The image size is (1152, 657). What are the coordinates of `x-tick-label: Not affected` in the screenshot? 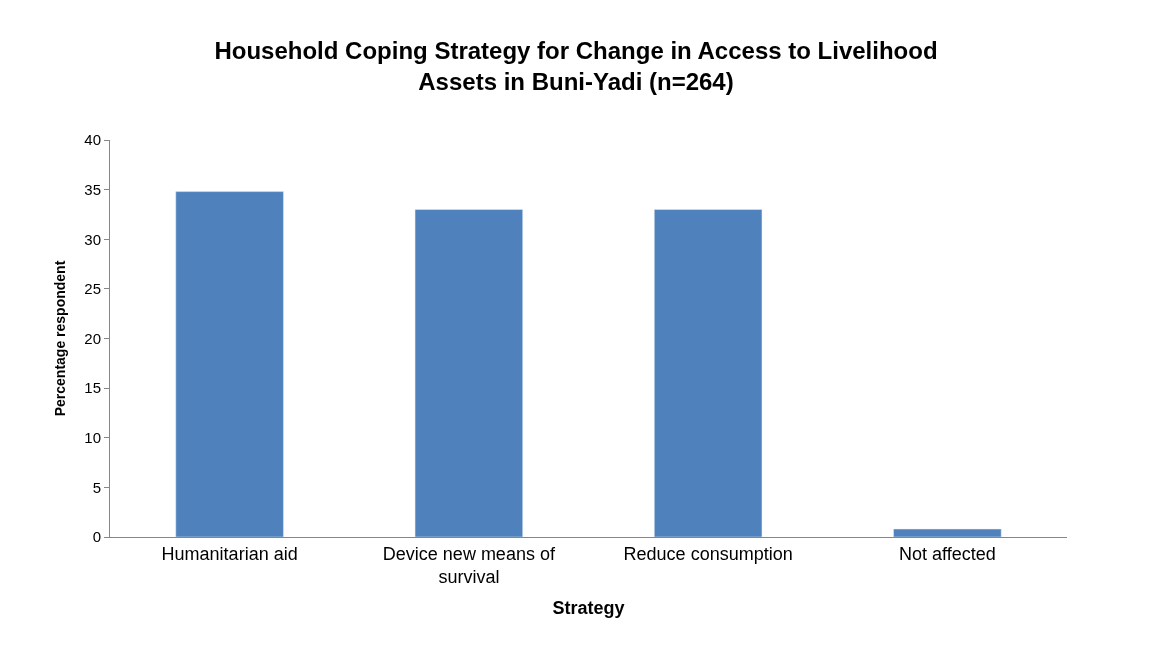 It's located at (947, 553).